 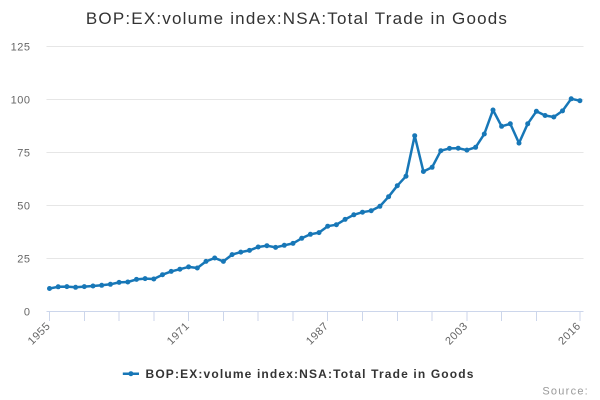 I want to click on svg-text: 100, so click(x=21, y=101).